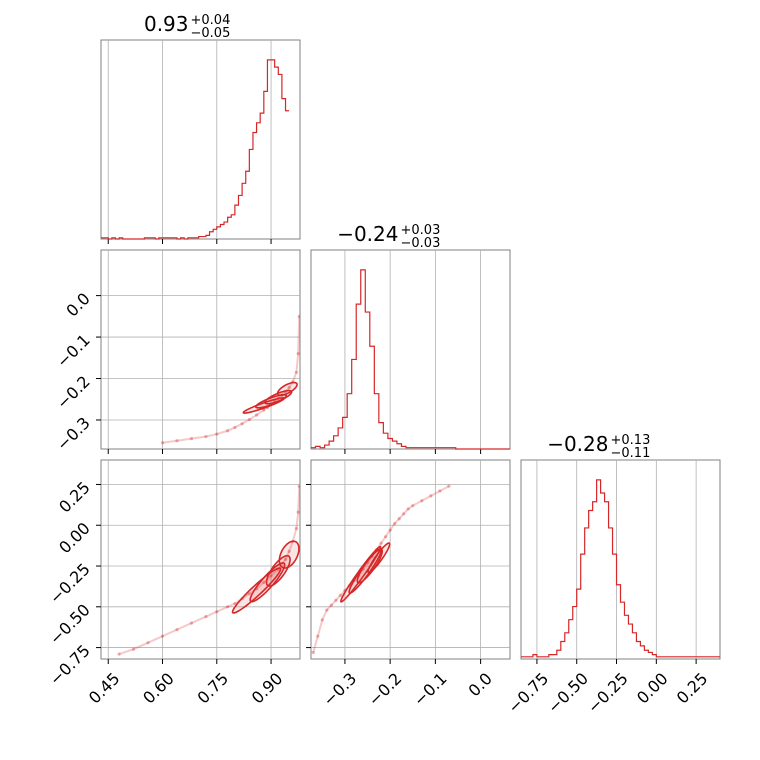 The image size is (760, 760). Describe the element at coordinates (479, 684) in the screenshot. I see `x-tick-label: 0.0` at that location.